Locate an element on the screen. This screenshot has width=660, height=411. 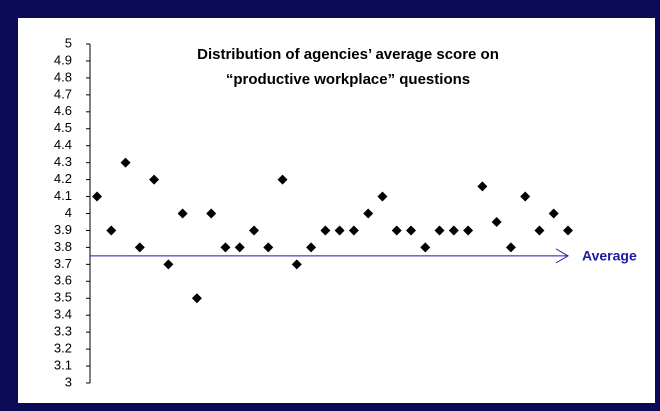
y-tick-label: 4.7 is located at coordinates (63, 93).